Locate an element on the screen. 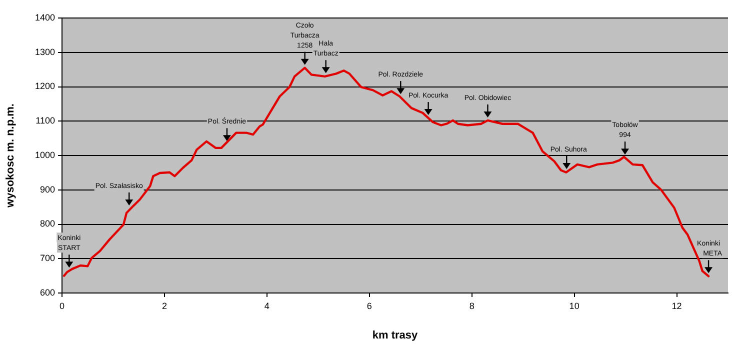  y-tick-label: 1300 is located at coordinates (44, 51).